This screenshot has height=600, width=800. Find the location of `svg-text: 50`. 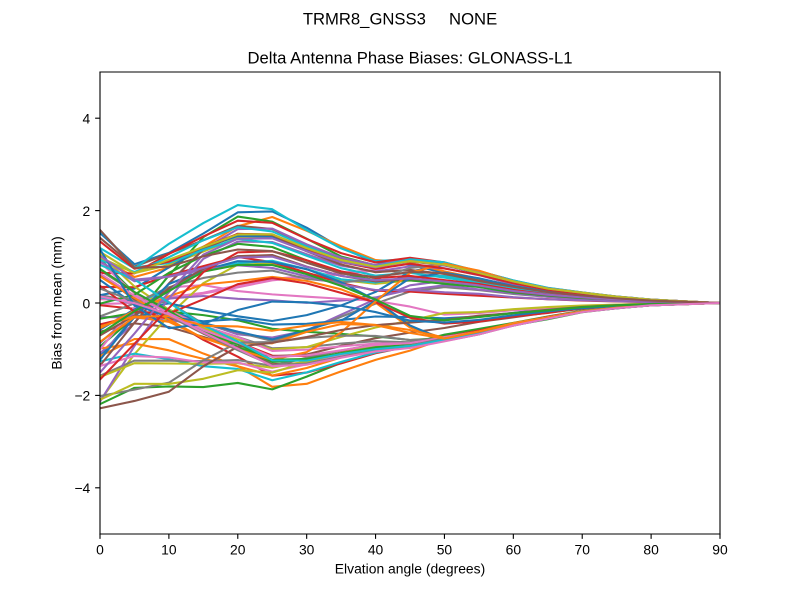

svg-text: 50 is located at coordinates (445, 549).